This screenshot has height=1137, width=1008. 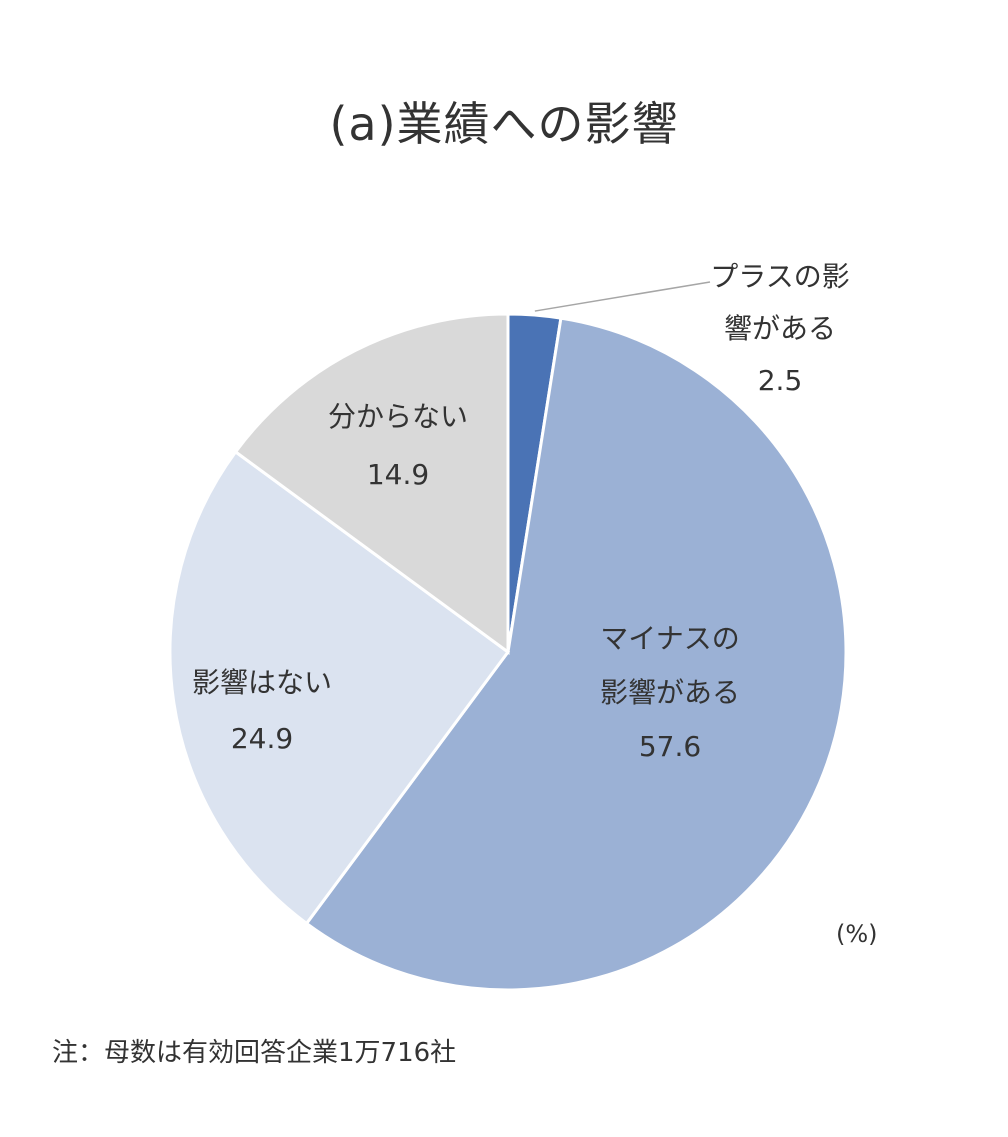 What do you see at coordinates (780, 328) in the screenshot?
I see `slice-label-0-1: 響がある` at bounding box center [780, 328].